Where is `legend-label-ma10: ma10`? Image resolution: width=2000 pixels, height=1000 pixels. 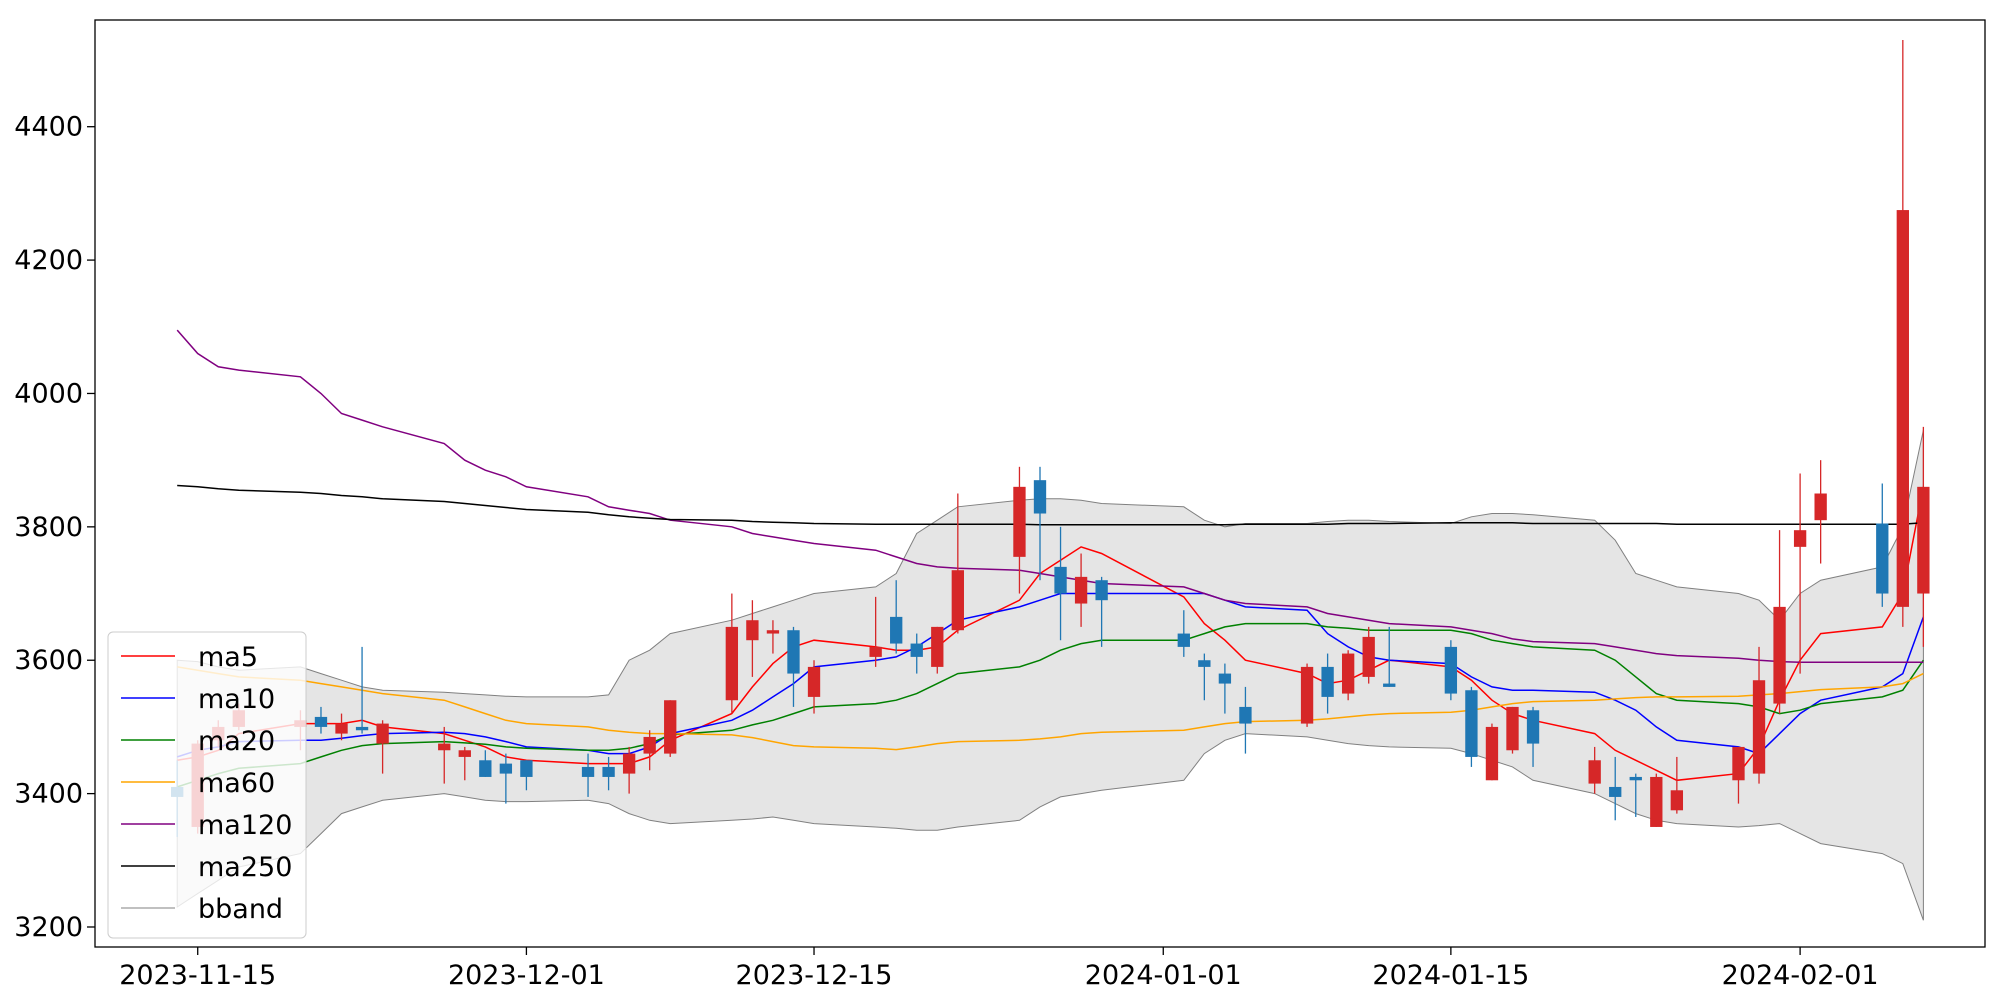
legend-label-ma10: ma10 is located at coordinates (236, 699).